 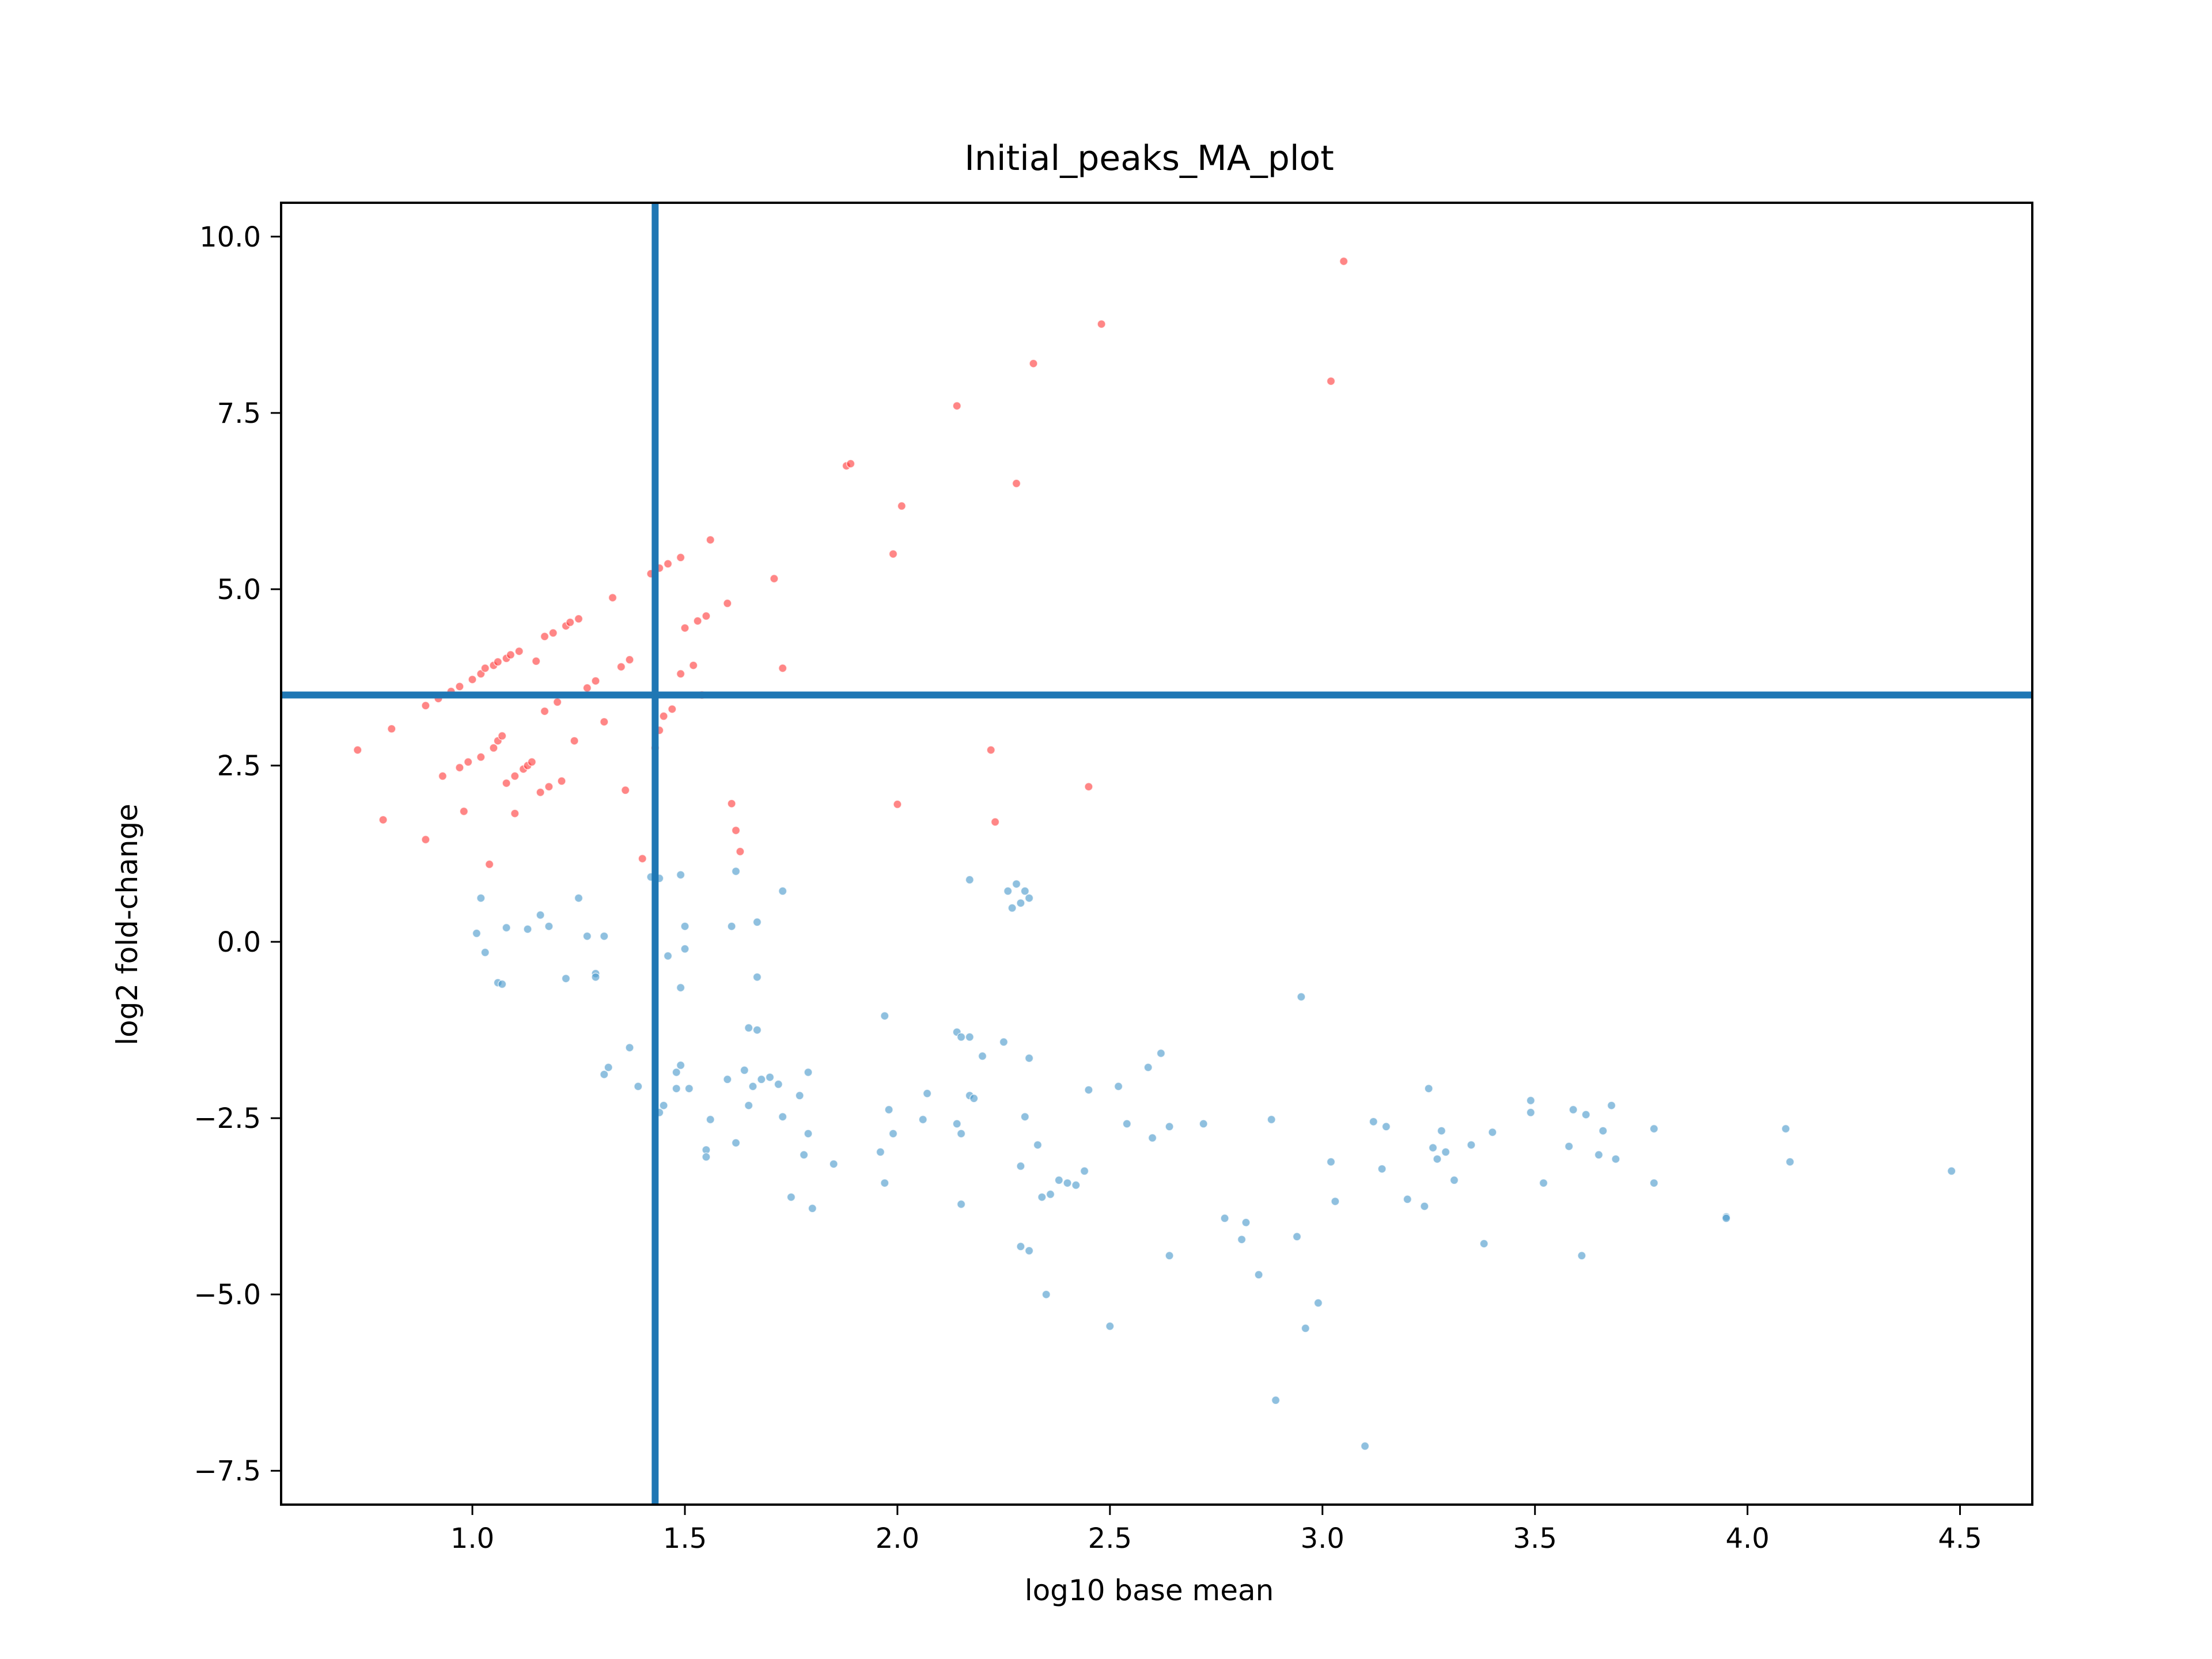 What do you see at coordinates (1322, 1538) in the screenshot?
I see `x-tick-label: 3.0` at bounding box center [1322, 1538].